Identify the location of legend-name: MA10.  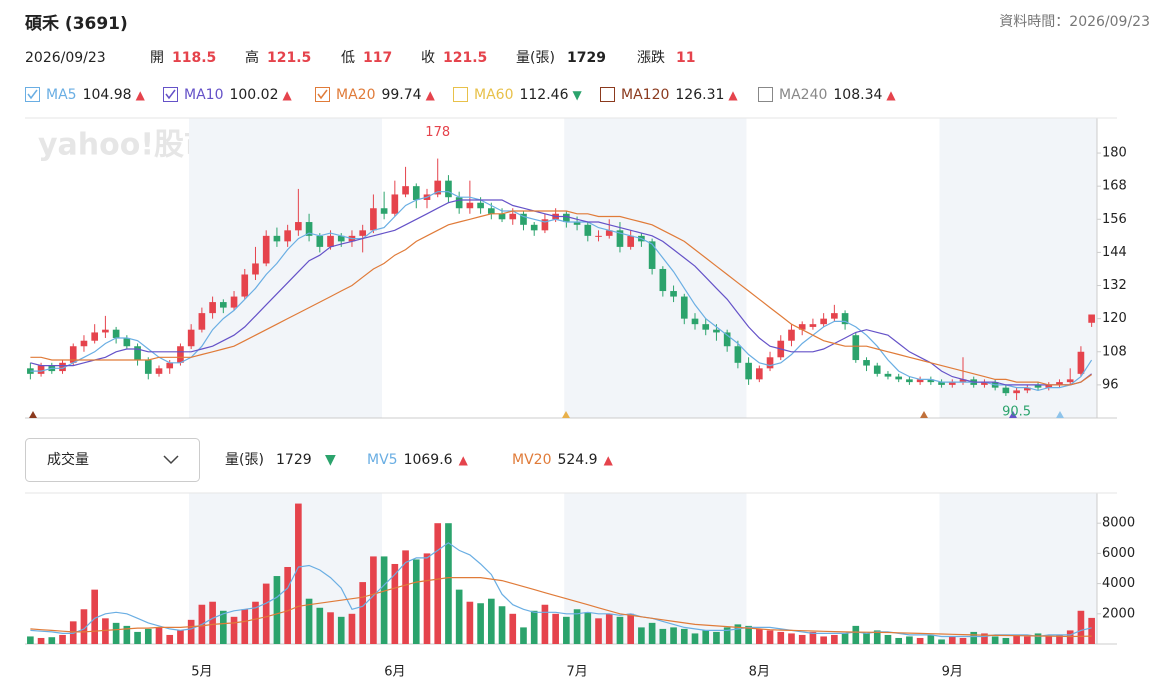
(203, 95).